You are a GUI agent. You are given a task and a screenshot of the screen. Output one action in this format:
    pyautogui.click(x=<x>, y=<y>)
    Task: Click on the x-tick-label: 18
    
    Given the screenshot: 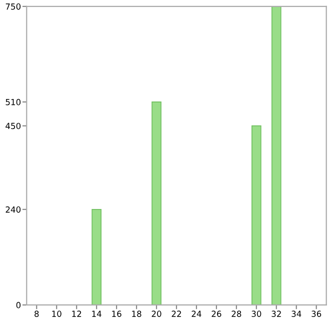 What is the action you would take?
    pyautogui.click(x=137, y=313)
    